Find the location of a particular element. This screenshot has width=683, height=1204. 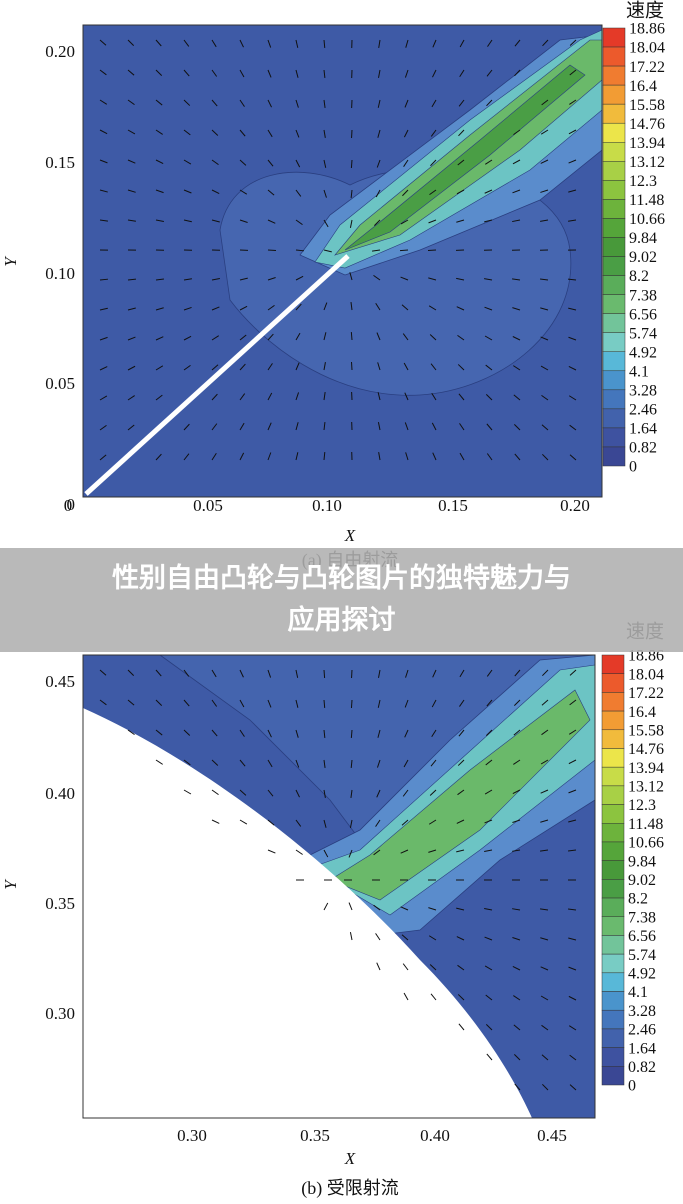

colorbar-label: 3.28 is located at coordinates (643, 390).